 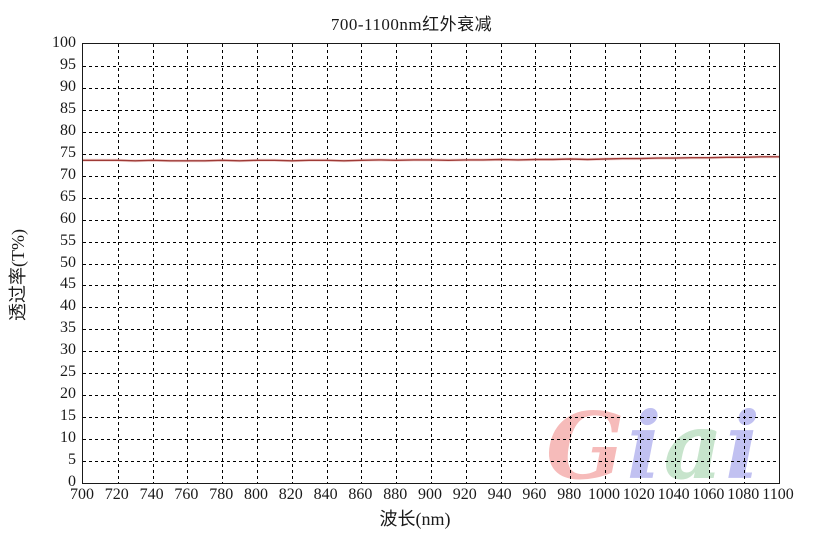 I want to click on y-tick-label: 10, so click(x=68, y=438).